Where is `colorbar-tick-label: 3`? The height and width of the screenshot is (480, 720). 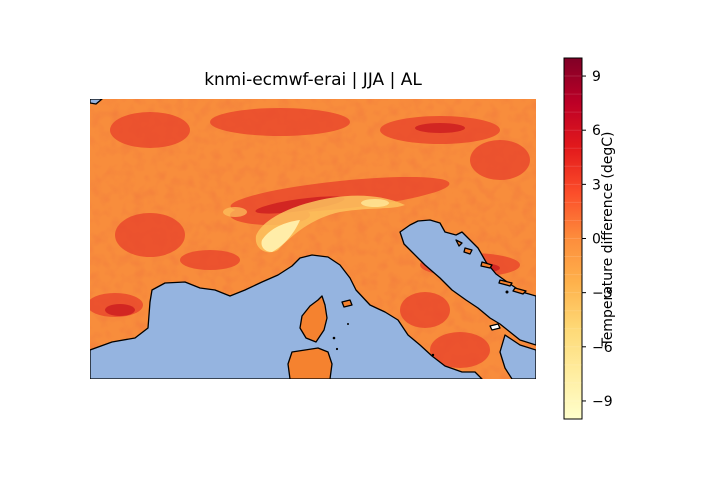
colorbar-tick-label: 3 is located at coordinates (596, 185).